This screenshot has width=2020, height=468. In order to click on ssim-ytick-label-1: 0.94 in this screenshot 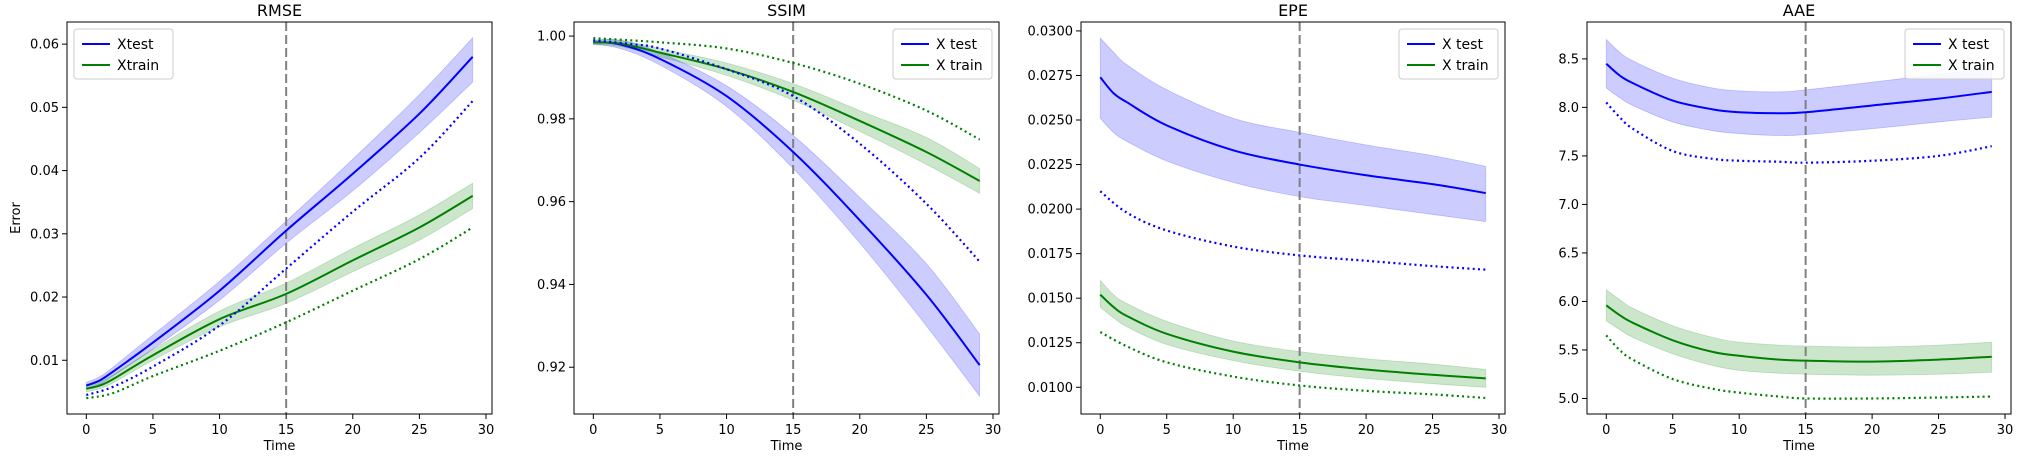, I will do `click(551, 285)`.